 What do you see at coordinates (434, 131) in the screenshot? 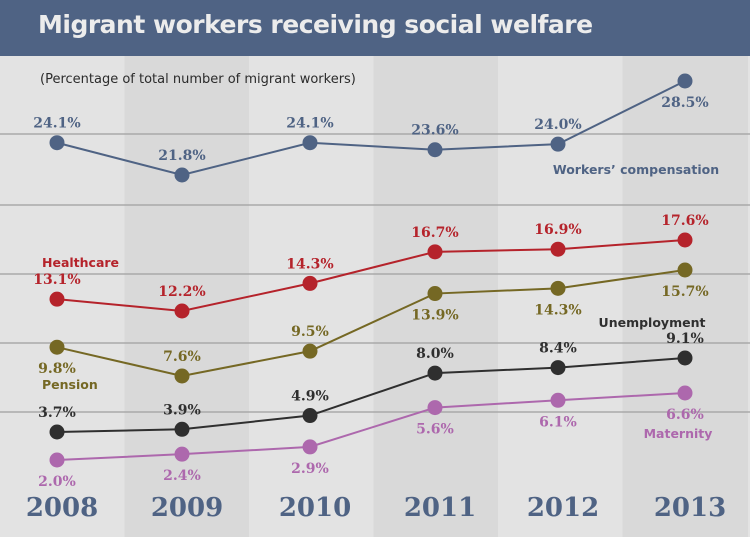
I see `data-label: 23.6%` at bounding box center [434, 131].